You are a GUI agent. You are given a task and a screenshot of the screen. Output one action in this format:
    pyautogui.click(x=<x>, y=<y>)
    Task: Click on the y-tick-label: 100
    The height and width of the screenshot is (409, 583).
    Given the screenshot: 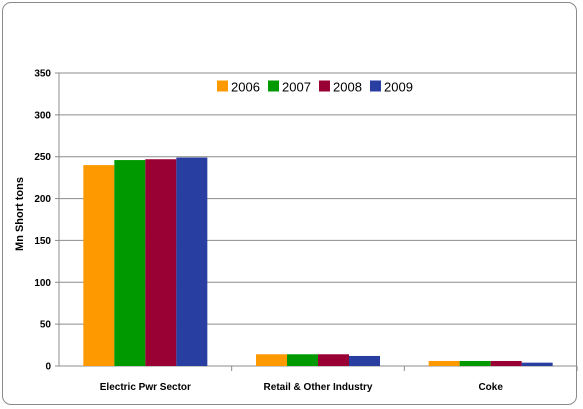 What is the action you would take?
    pyautogui.click(x=42, y=283)
    